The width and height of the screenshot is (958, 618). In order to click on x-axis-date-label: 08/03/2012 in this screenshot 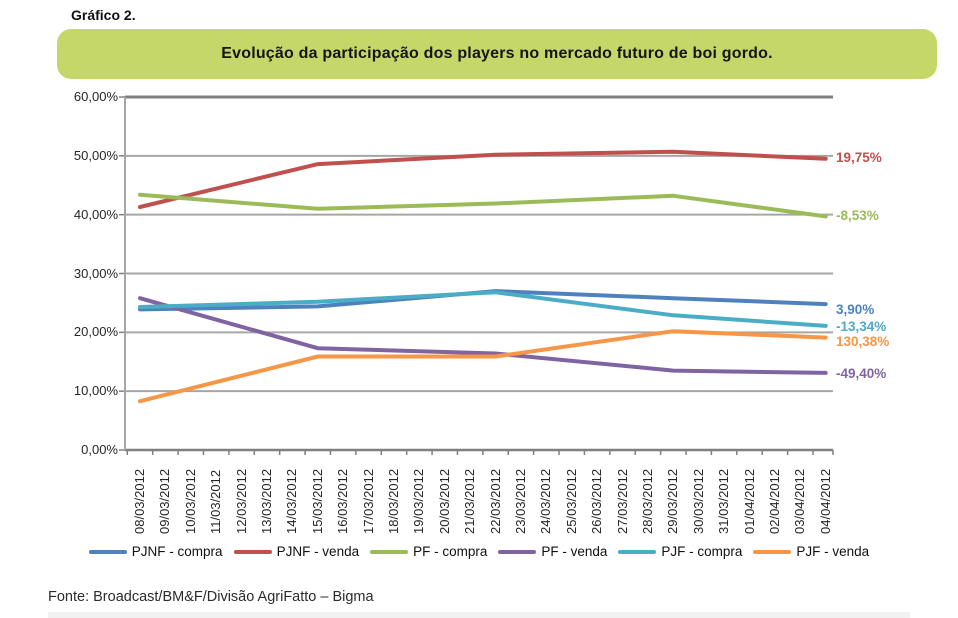, I will do `click(139, 501)`.